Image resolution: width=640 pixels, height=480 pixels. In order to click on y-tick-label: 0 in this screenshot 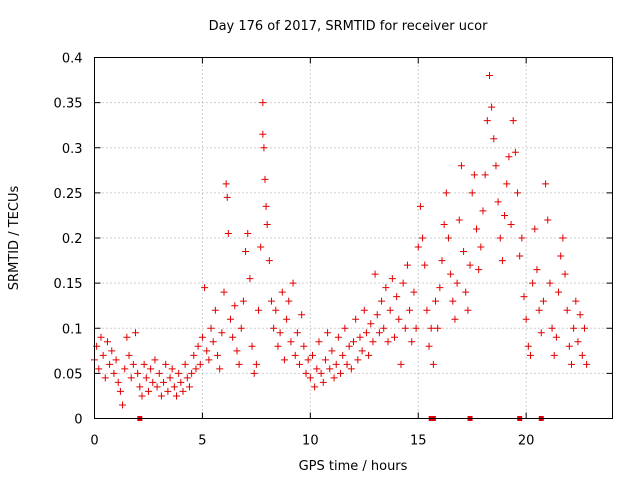, I will do `click(78, 420)`.